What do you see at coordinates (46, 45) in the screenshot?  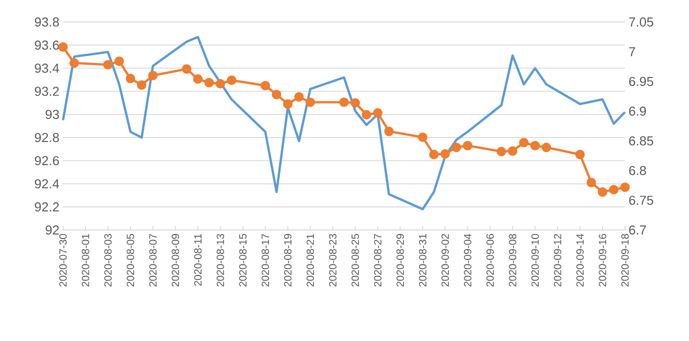 I see `y-tick-label: 93.6` at bounding box center [46, 45].